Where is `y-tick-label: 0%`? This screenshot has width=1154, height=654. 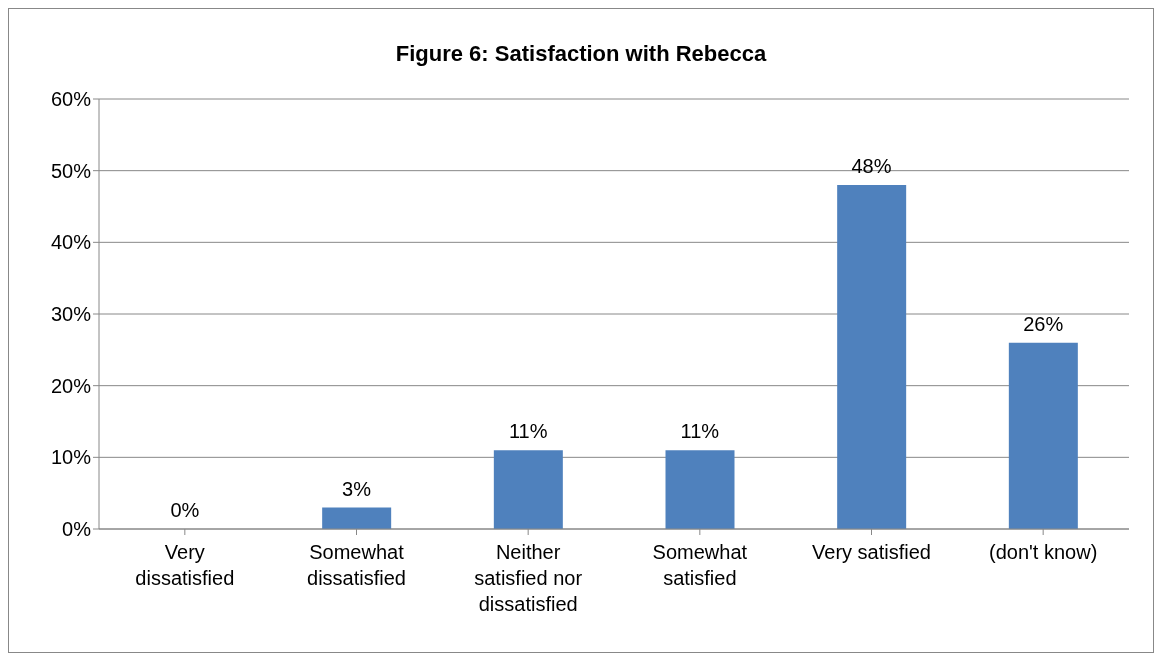 y-tick-label: 0% is located at coordinates (77, 529).